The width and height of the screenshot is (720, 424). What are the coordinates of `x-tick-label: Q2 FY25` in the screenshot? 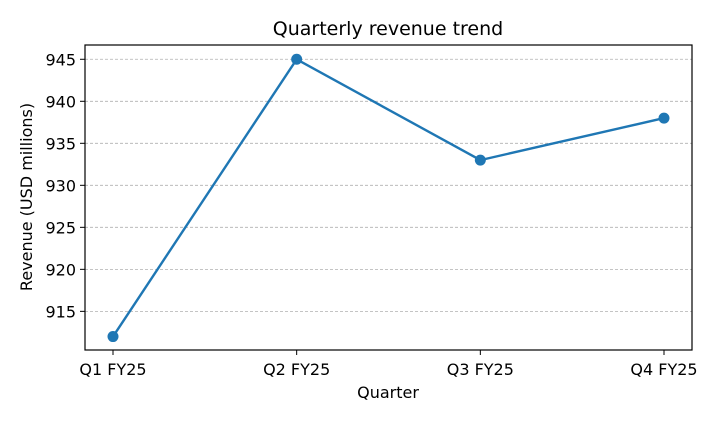 It's located at (296, 369).